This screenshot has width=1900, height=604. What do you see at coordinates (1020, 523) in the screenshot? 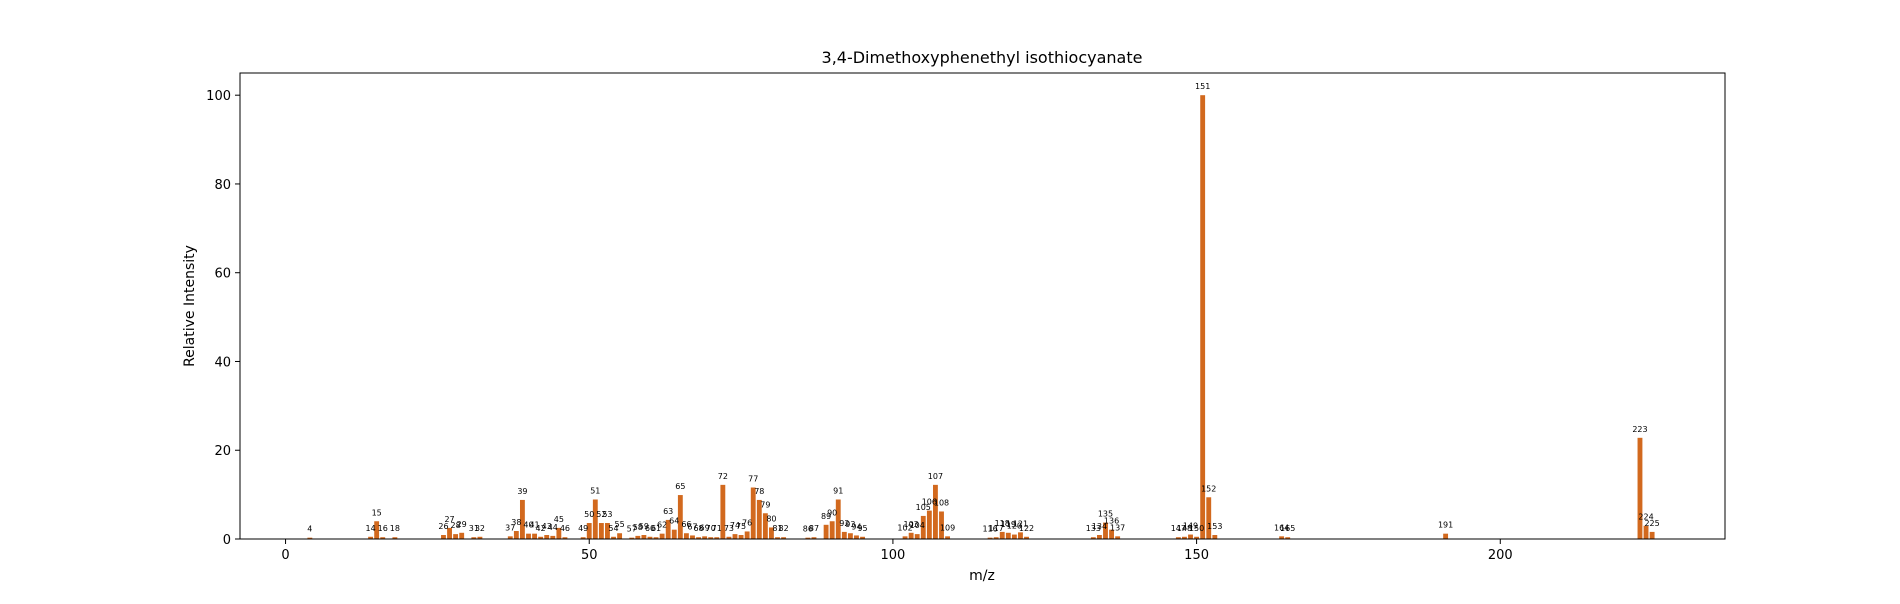
I see `peak-label-121: 121` at bounding box center [1020, 523].